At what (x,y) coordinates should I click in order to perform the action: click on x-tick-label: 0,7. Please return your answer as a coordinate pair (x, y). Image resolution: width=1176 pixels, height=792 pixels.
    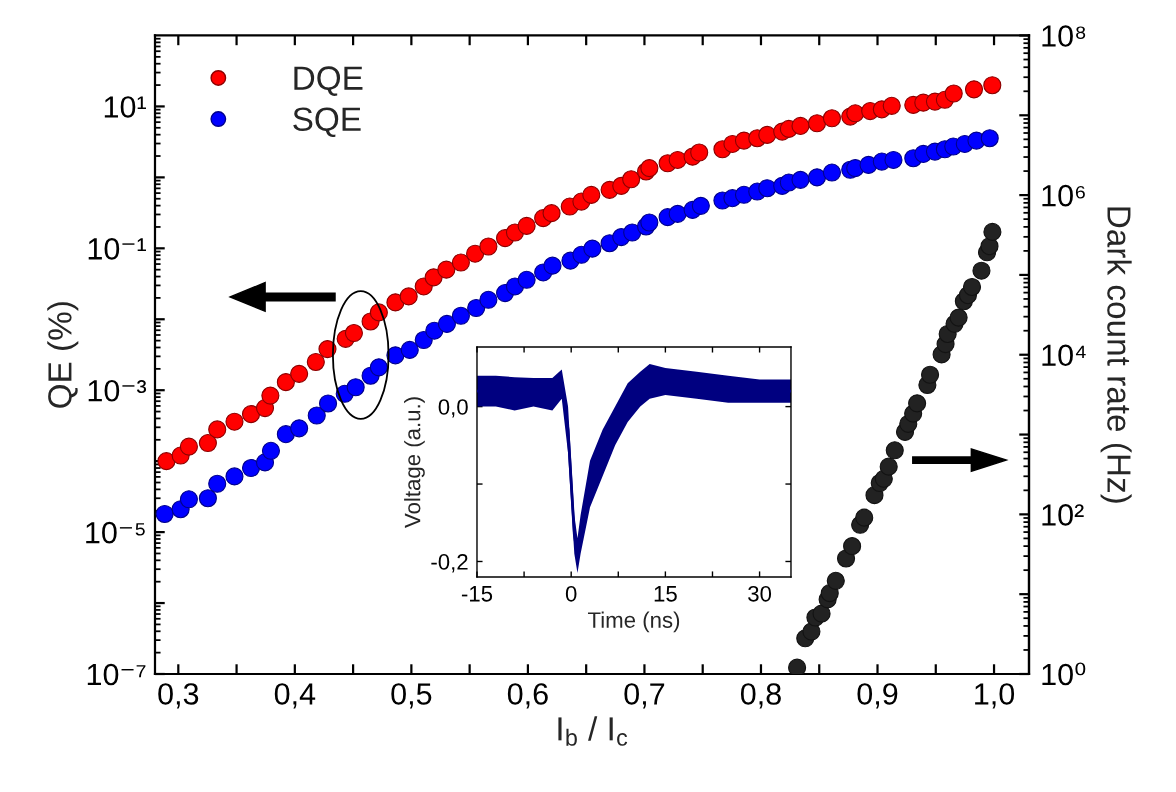
    Looking at the image, I should click on (644, 696).